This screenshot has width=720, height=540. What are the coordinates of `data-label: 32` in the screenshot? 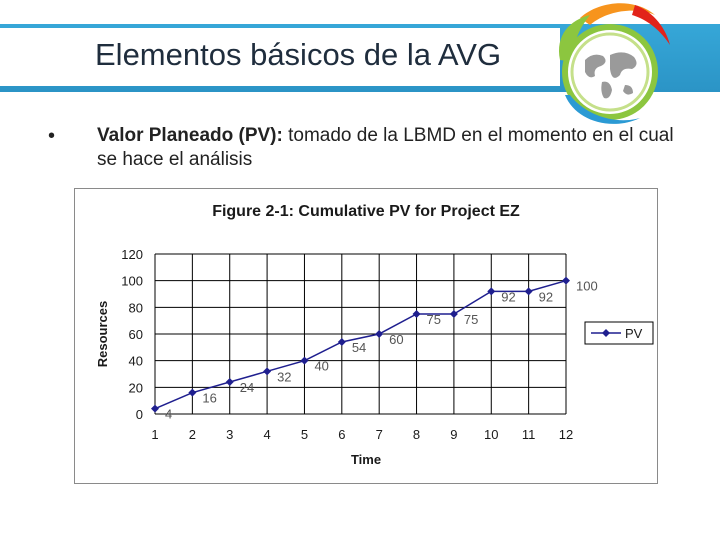 It's located at (284, 376).